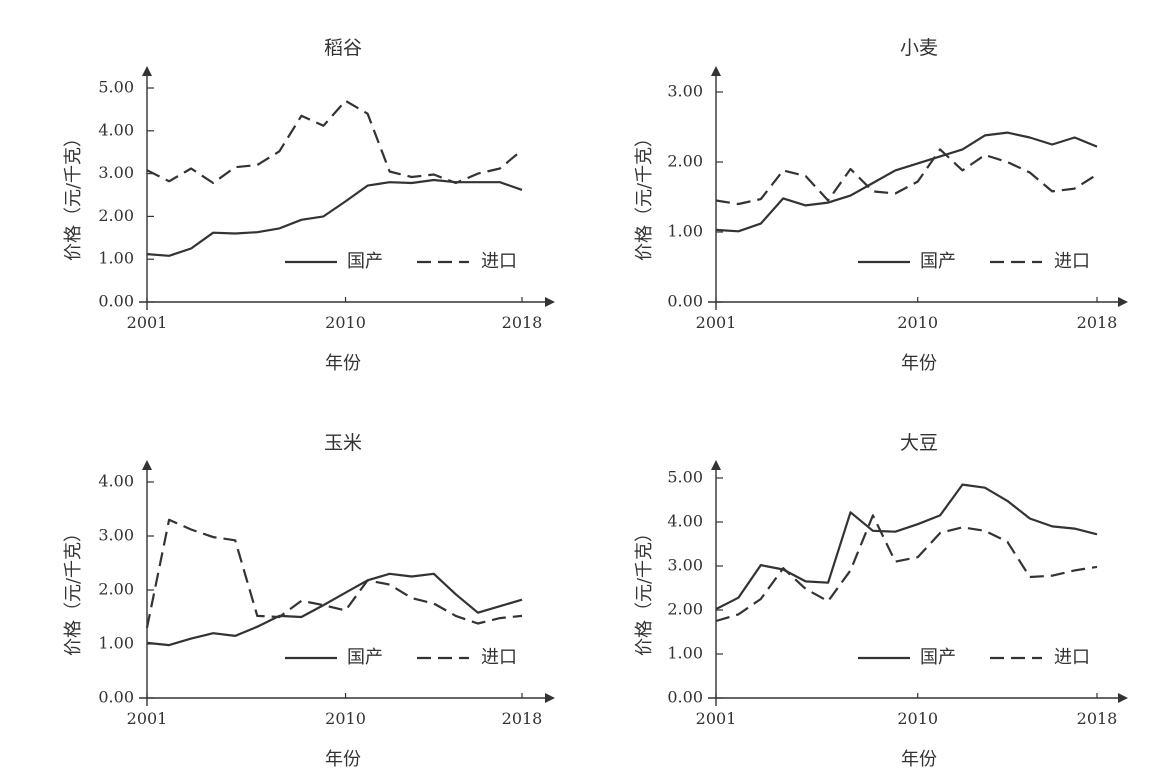 The image size is (1151, 774). What do you see at coordinates (116, 172) in the screenshot?
I see `rice-y-tick-label: 3.00` at bounding box center [116, 172].